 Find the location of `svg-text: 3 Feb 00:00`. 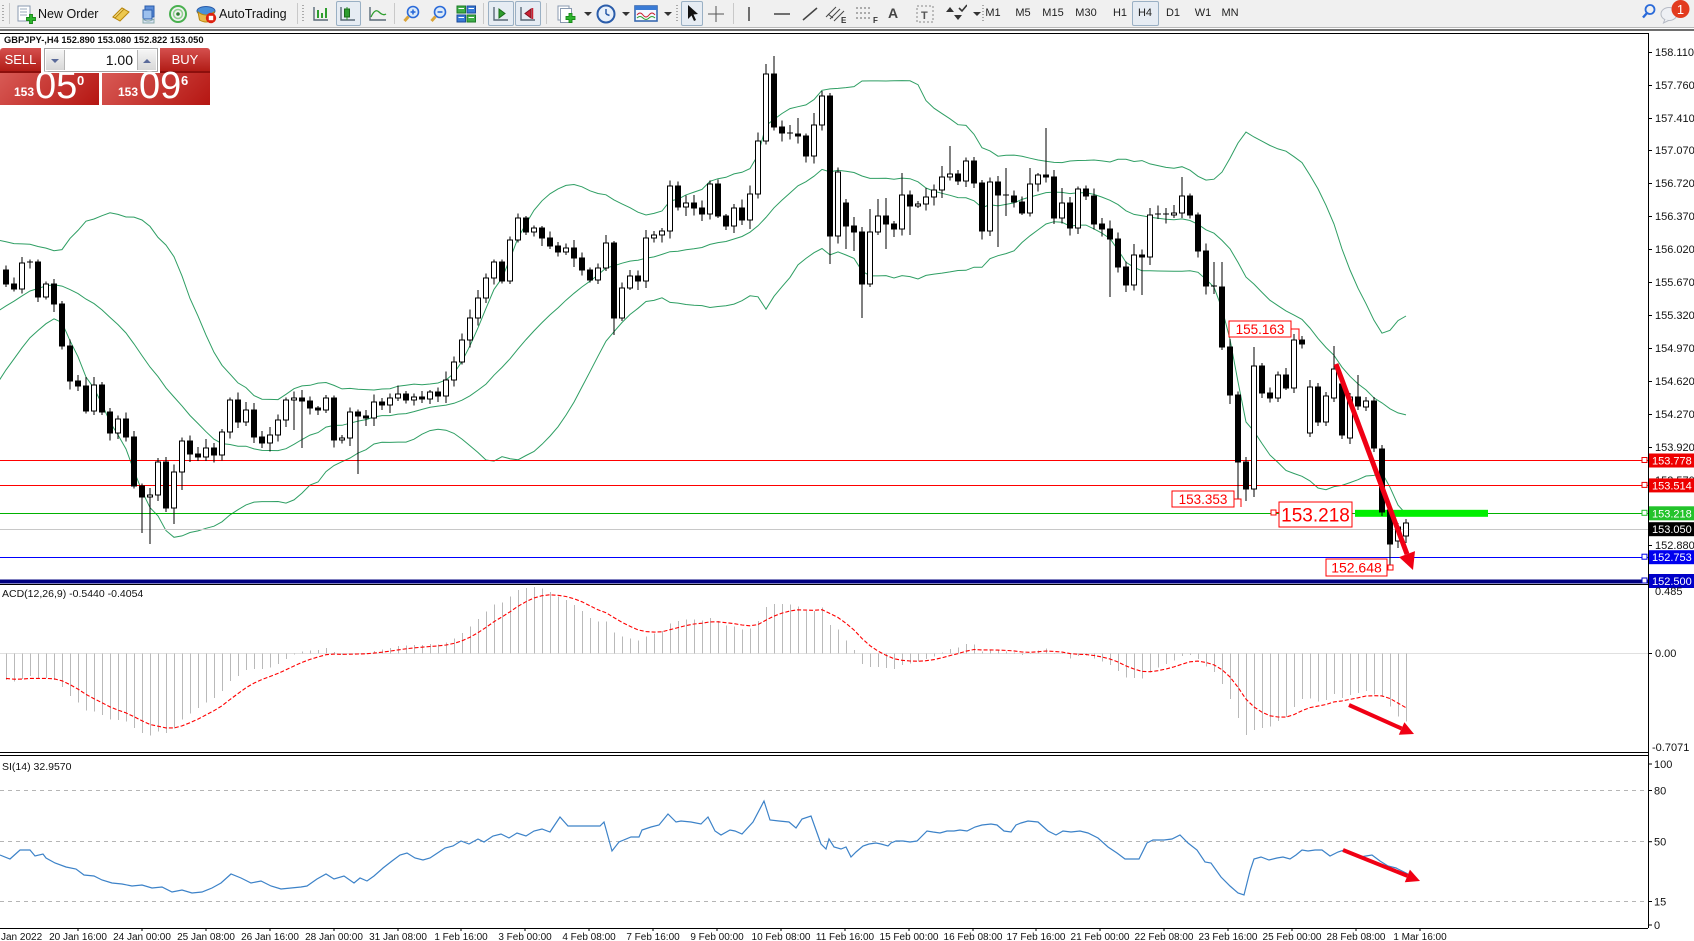

svg-text: 3 Feb 00:00 is located at coordinates (525, 936).